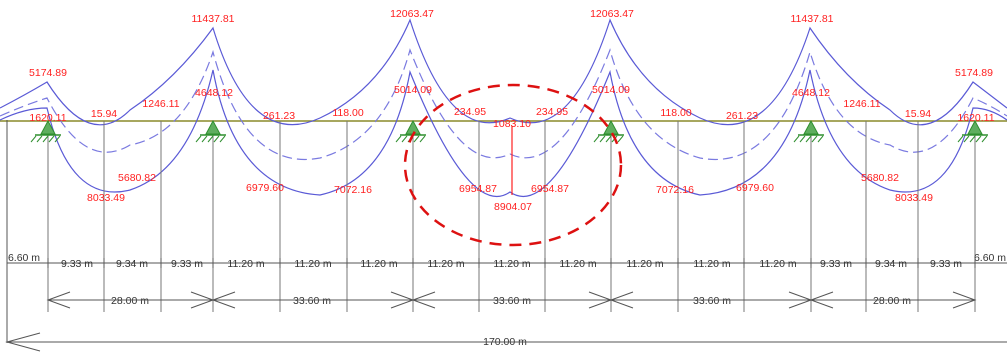  I want to click on bottom-value-label: 8033.49, so click(914, 198).